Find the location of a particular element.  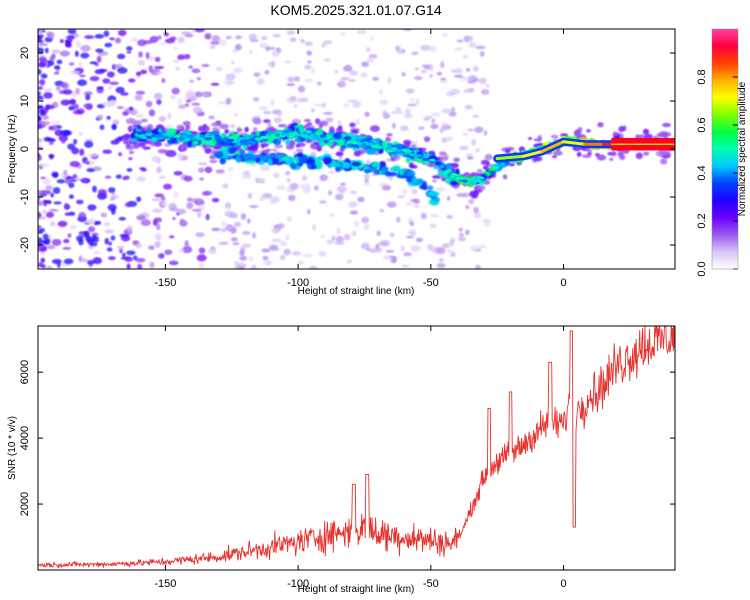

y-tick-label: 2000 is located at coordinates (25, 504).